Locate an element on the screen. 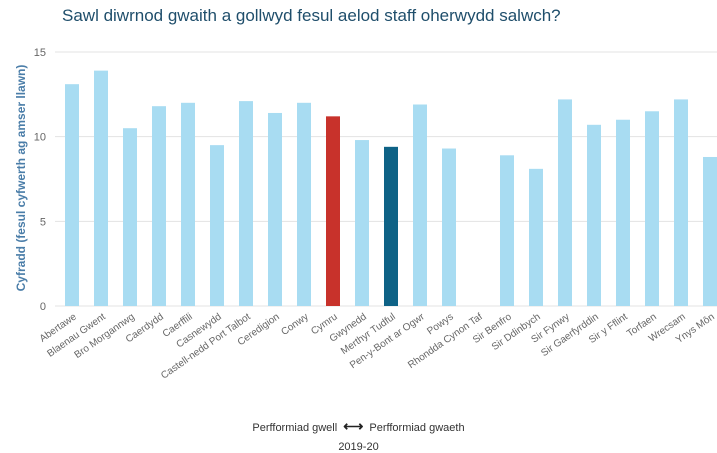 The height and width of the screenshot is (453, 717). legend-better-label: Perfformiad gwell is located at coordinates (295, 428).